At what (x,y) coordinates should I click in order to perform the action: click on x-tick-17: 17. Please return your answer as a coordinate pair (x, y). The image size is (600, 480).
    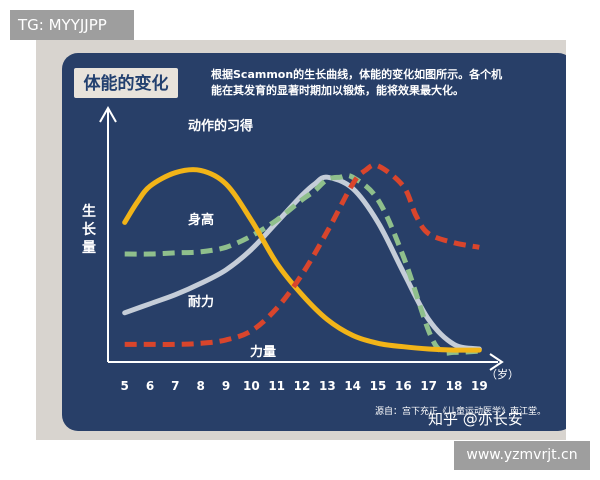
    Looking at the image, I should click on (428, 386).